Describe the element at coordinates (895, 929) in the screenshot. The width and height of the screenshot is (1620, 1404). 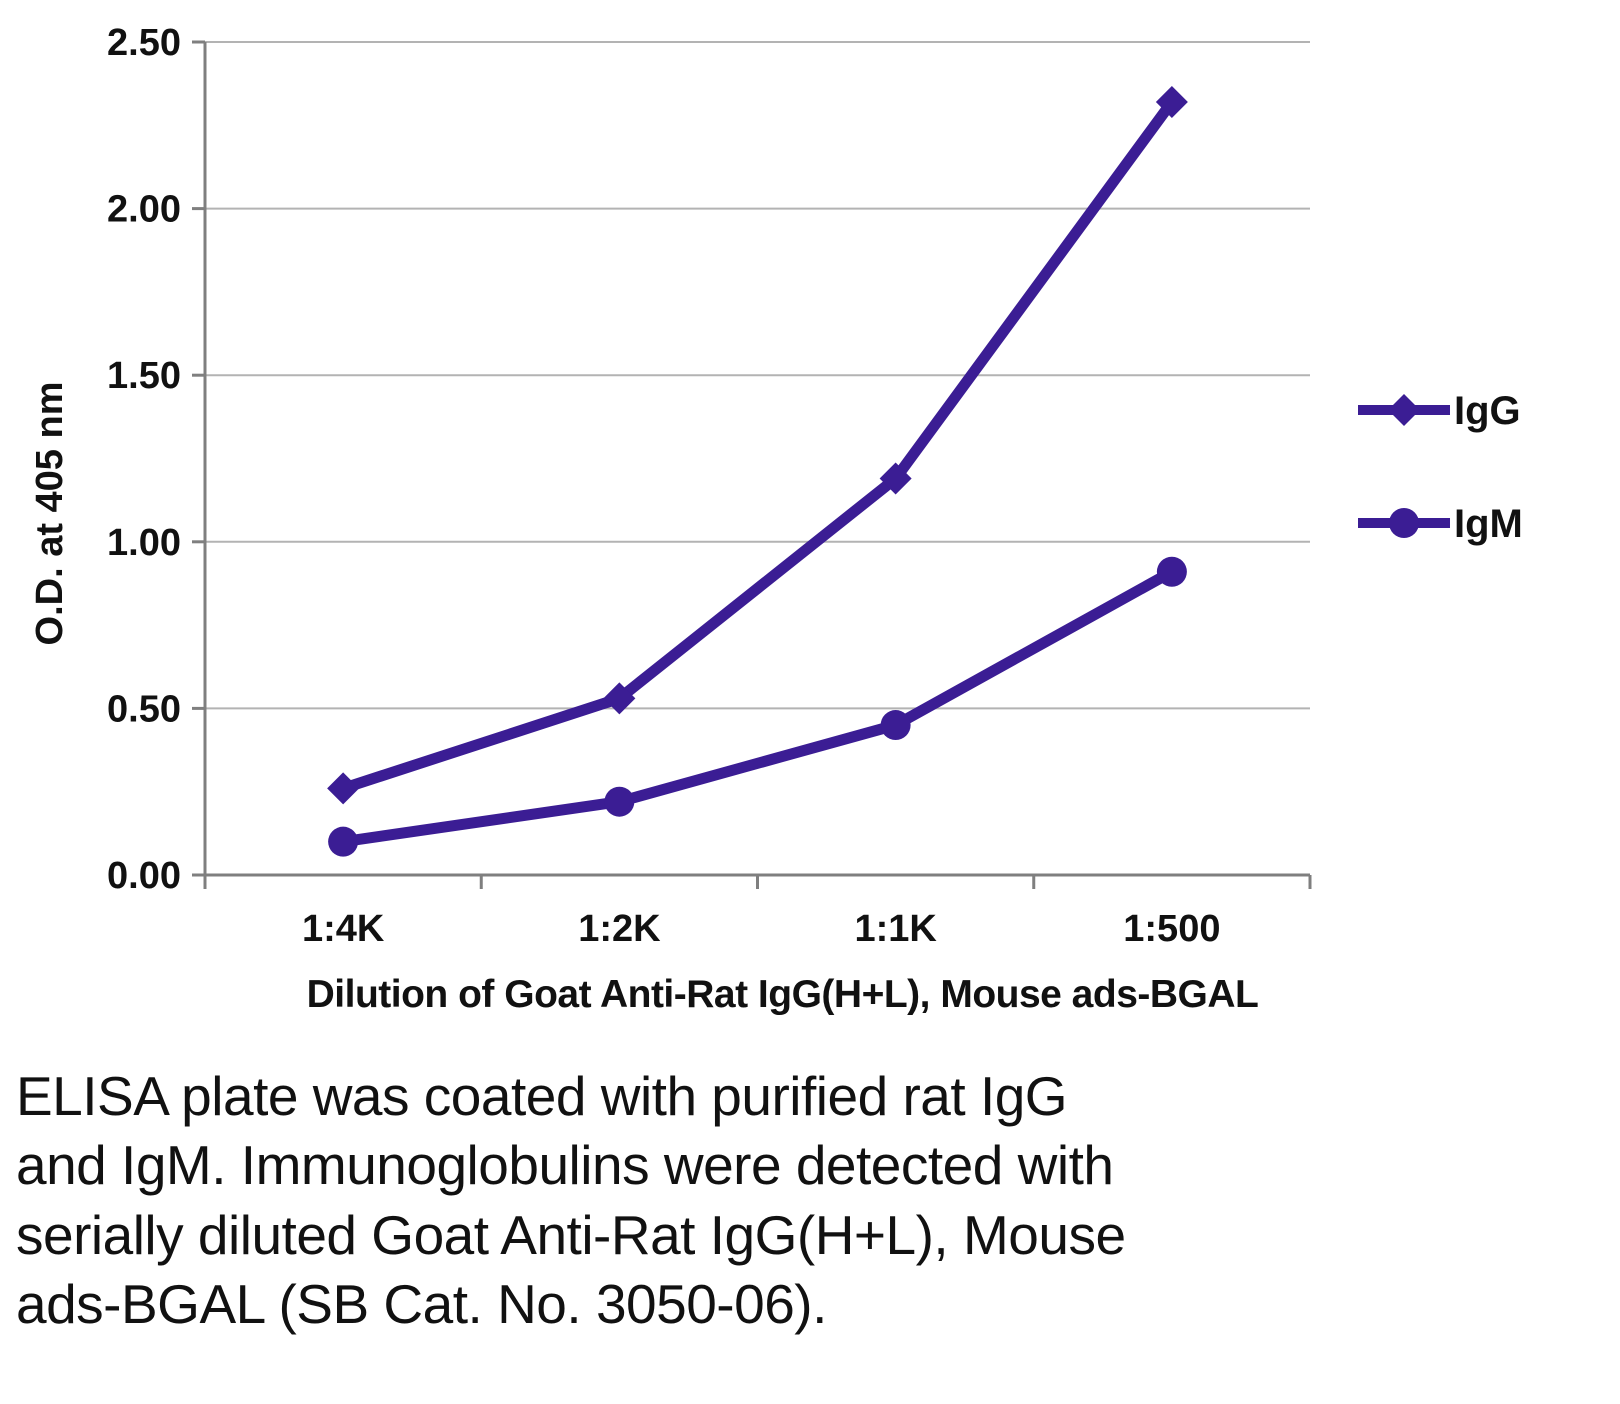
I see `x-tick-label: 1:1K` at that location.